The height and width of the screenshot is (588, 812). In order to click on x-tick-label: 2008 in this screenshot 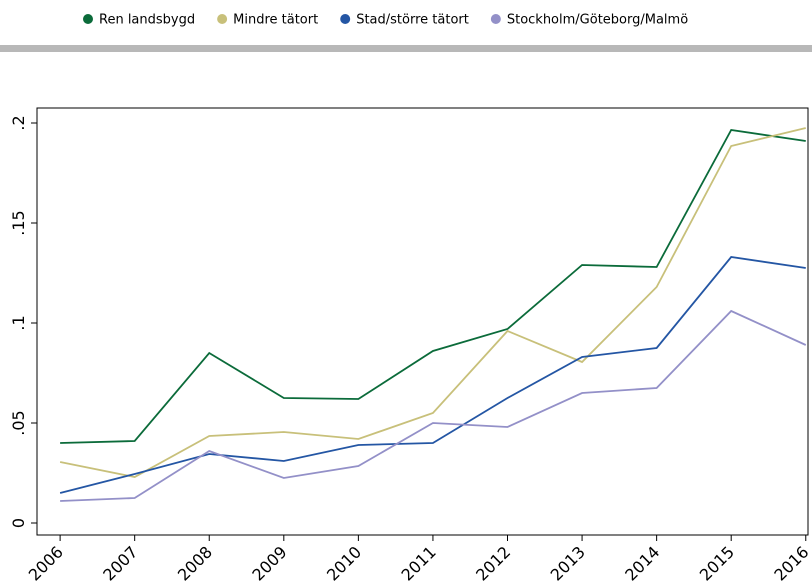, I will do `click(195, 563)`.